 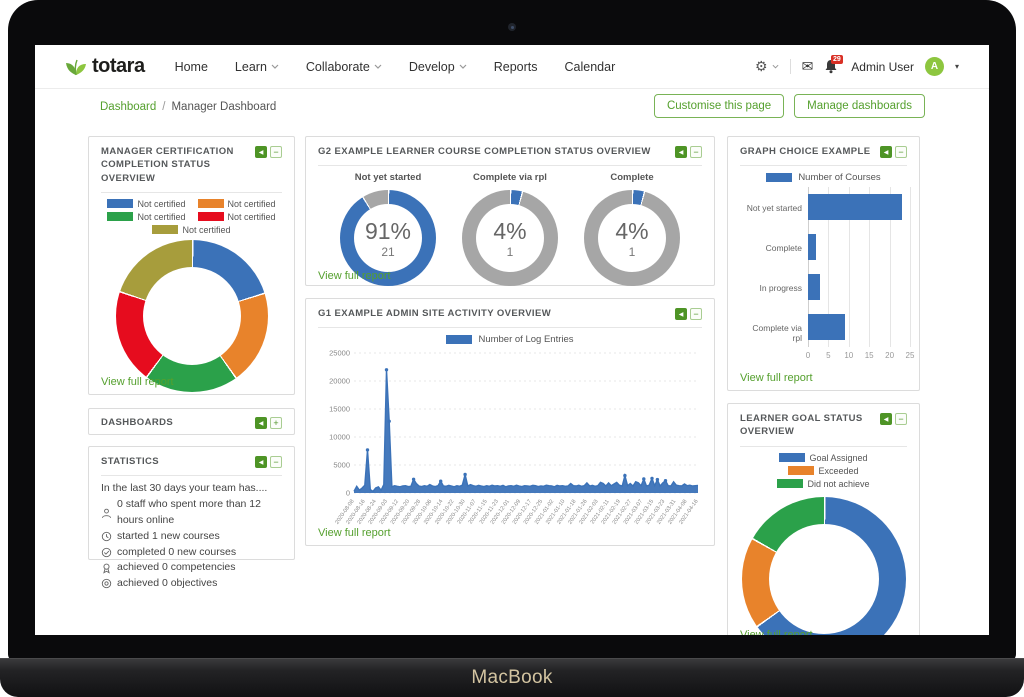 I want to click on staff-online-icon, so click(x=106, y=513).